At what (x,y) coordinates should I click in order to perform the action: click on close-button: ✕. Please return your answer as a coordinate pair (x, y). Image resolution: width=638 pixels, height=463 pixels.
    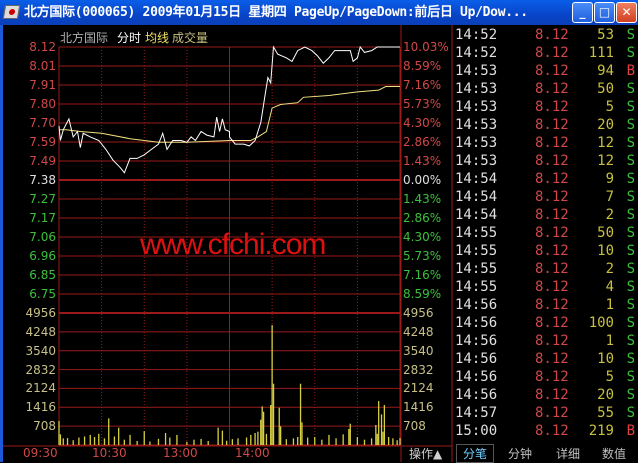
    Looking at the image, I should click on (626, 12).